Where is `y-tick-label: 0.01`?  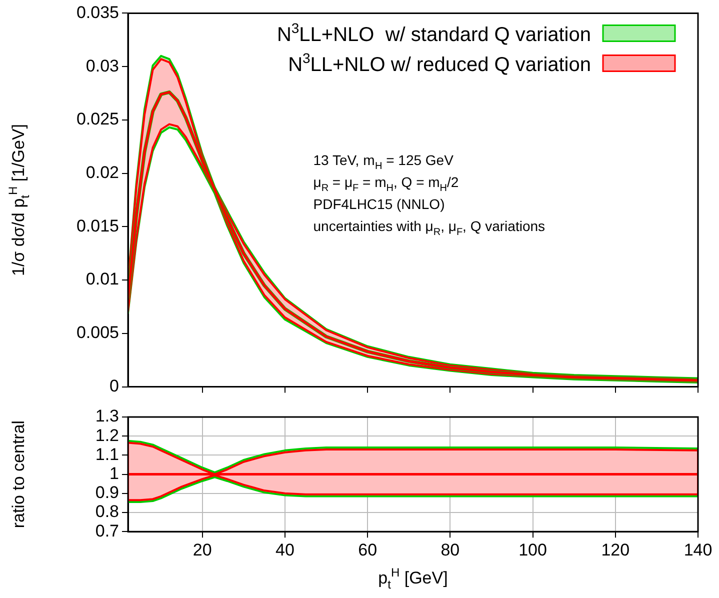 y-tick-label: 0.01 is located at coordinates (102, 279).